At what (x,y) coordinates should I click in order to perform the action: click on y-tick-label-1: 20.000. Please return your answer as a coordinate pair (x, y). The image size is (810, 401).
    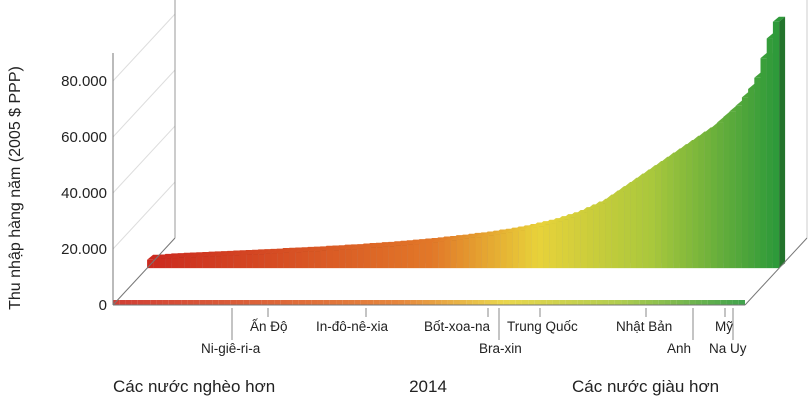
    Looking at the image, I should click on (84, 249).